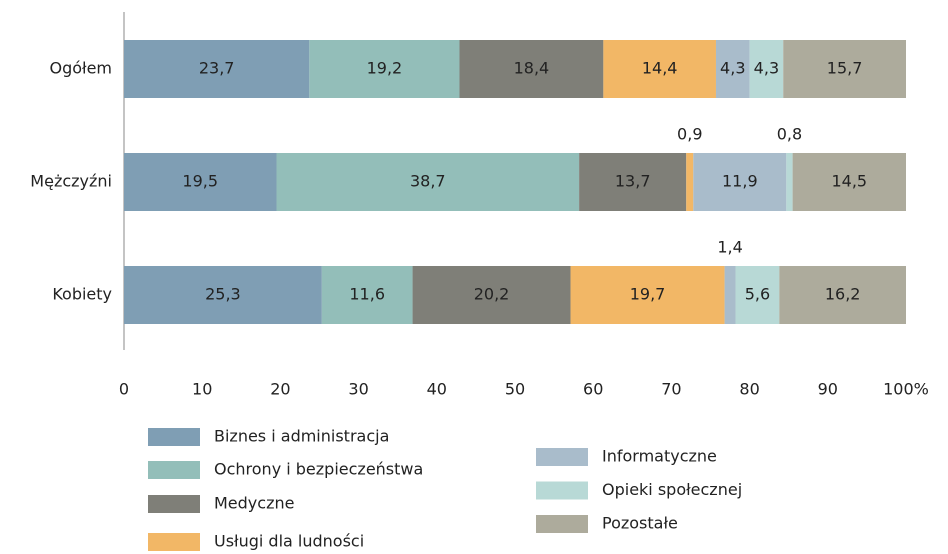  I want to click on data-label: 20,2, so click(492, 294).